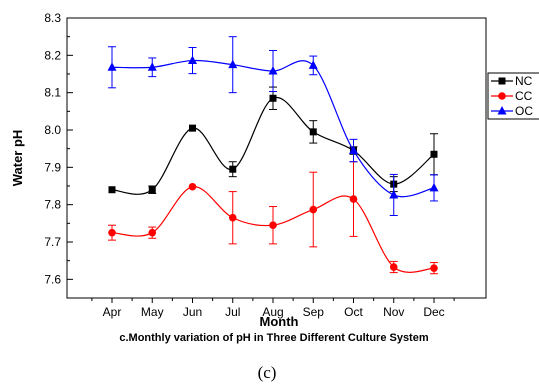  Describe the element at coordinates (52, 93) in the screenshot. I see `y-tick-label: 8.1` at that location.